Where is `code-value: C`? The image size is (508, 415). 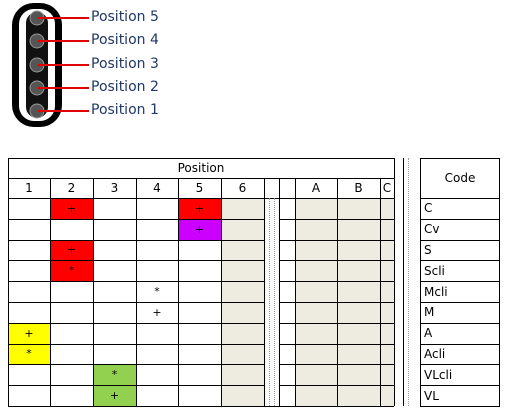 code-value: C is located at coordinates (428, 208).